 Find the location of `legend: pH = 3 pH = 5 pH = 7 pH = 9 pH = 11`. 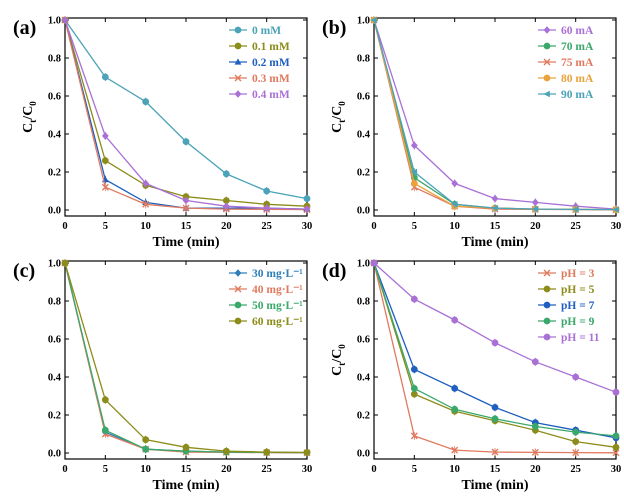

legend: pH = 3 pH = 5 pH = 7 pH = 9 pH = 11 is located at coordinates (569, 306).